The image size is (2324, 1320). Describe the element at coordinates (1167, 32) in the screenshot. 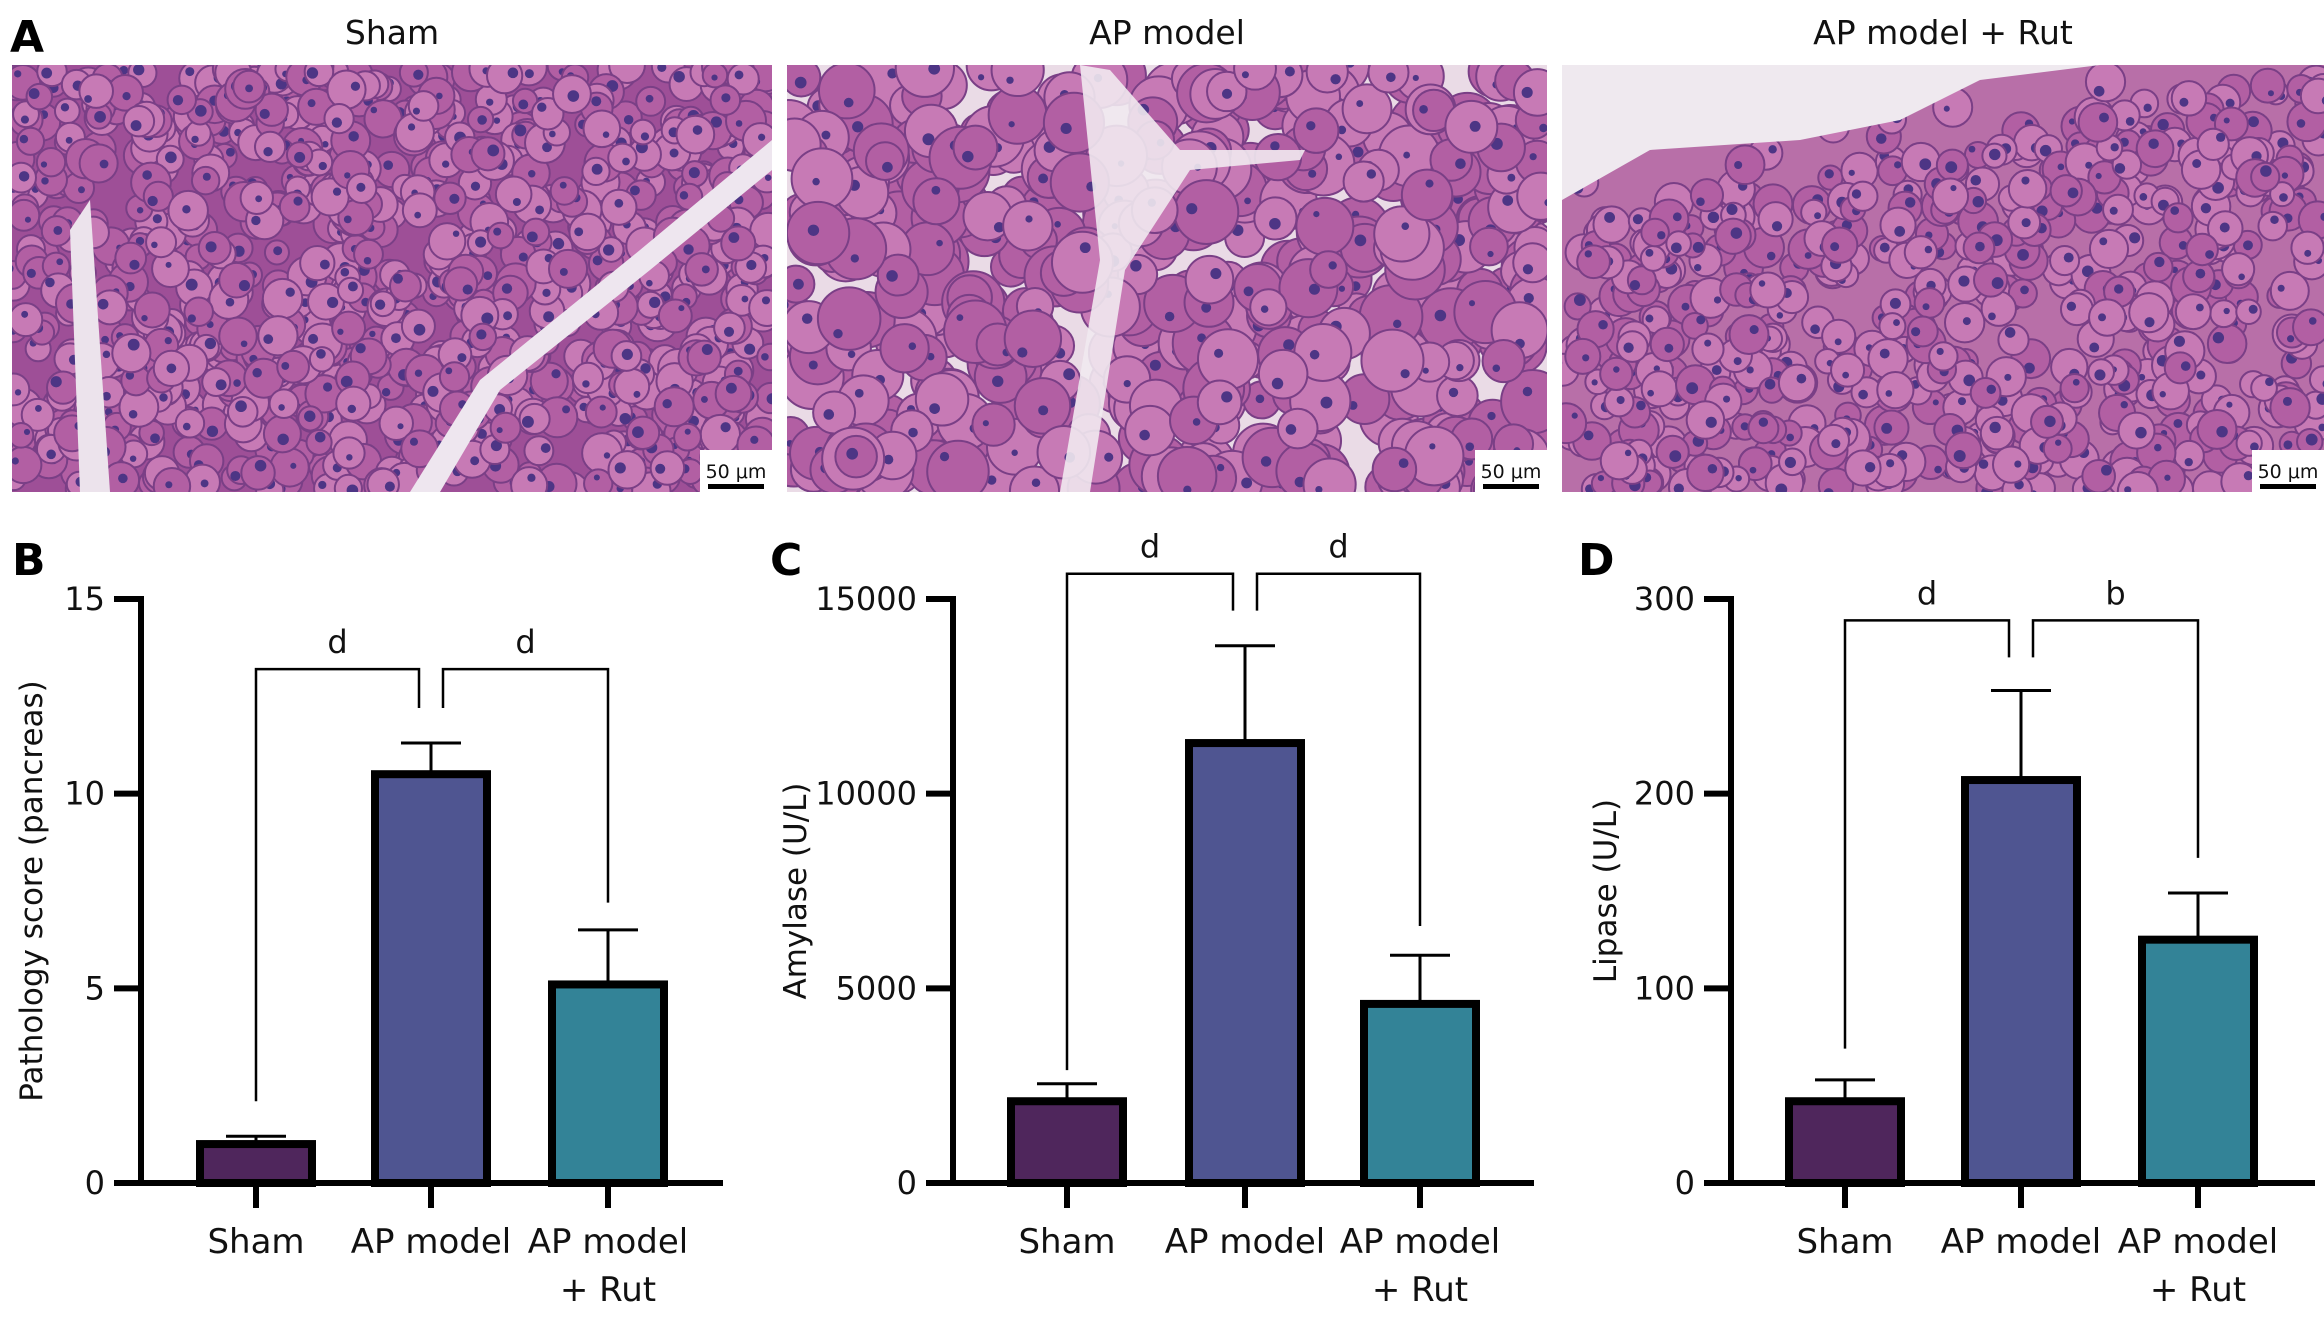

I see `image-title: AP model` at that location.